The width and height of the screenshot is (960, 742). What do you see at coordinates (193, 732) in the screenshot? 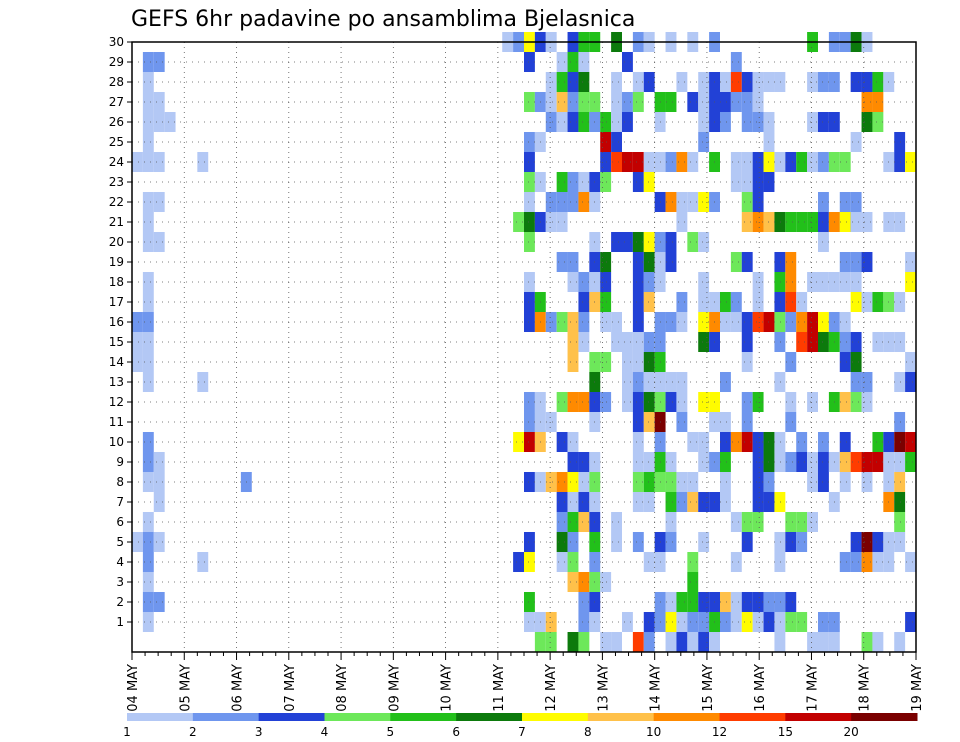
I see `colorbar-label: 2` at bounding box center [193, 732].